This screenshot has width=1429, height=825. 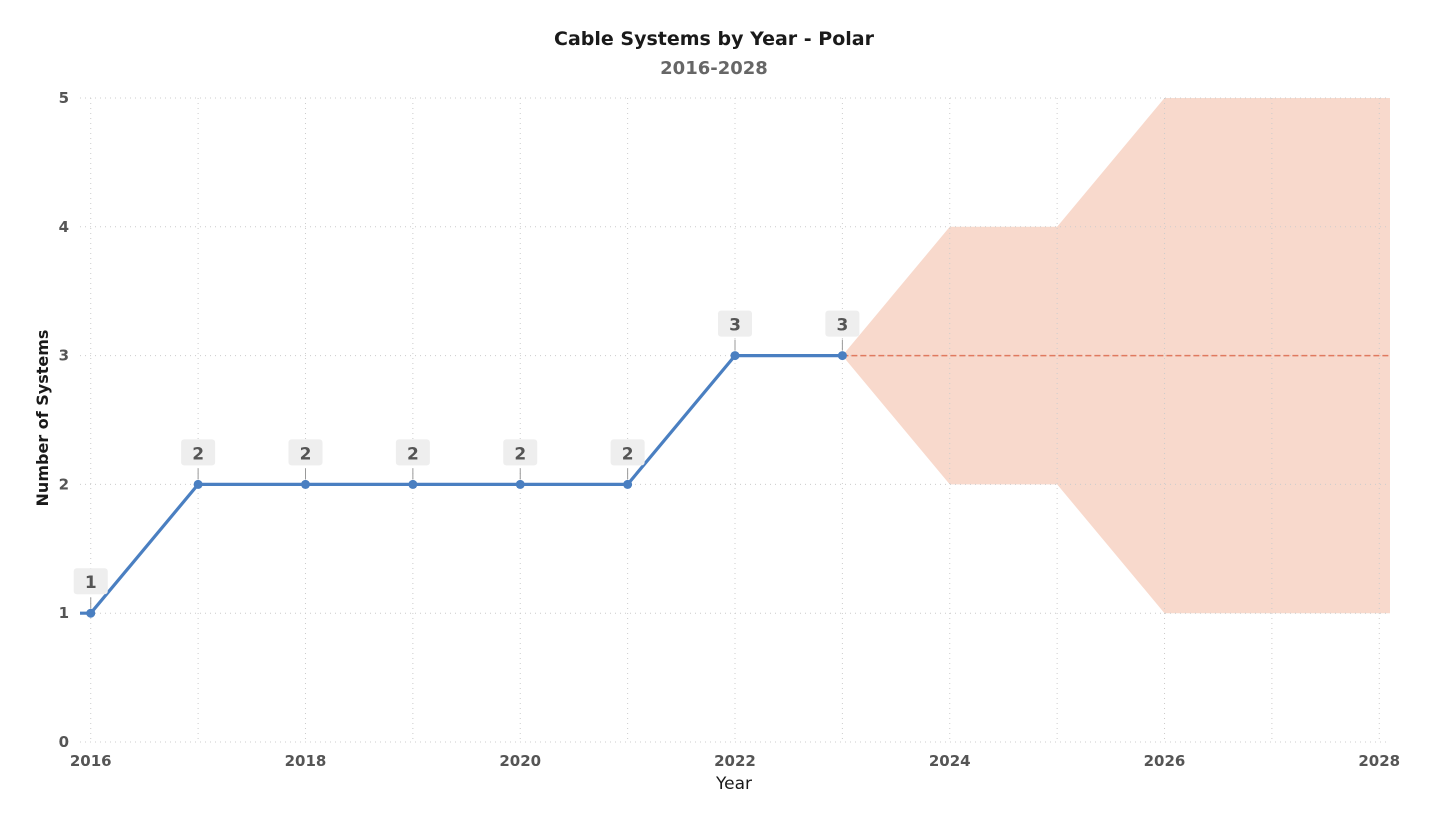 I want to click on chart-subtitle: 2016-2028, so click(x=714, y=68).